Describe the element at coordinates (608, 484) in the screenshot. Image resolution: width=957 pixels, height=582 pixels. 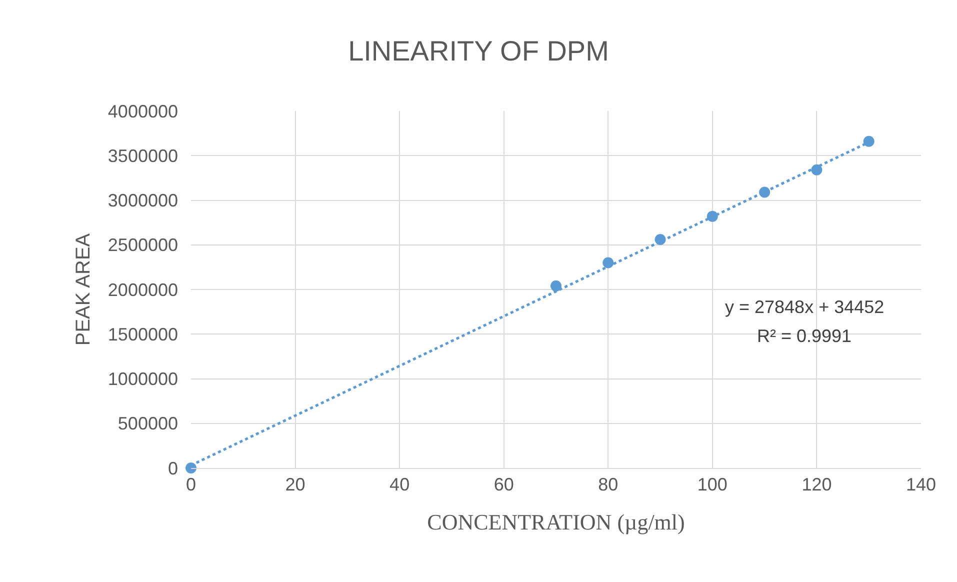
I see `x-tick-label: 80` at that location.